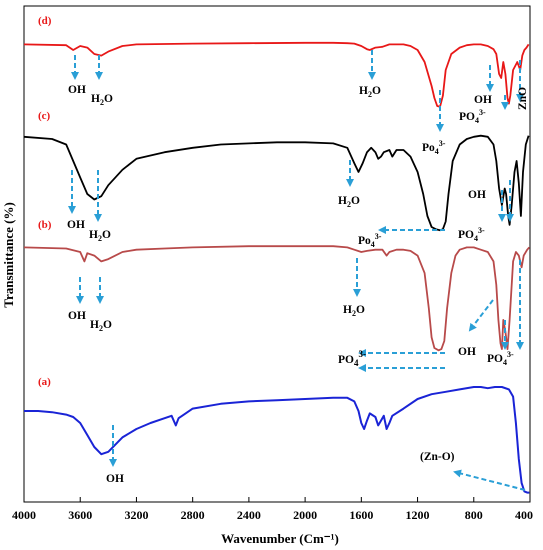 Image resolution: width=543 pixels, height=550 pixels. What do you see at coordinates (77, 90) in the screenshot?
I see `ann-d-oh: OH` at bounding box center [77, 90].